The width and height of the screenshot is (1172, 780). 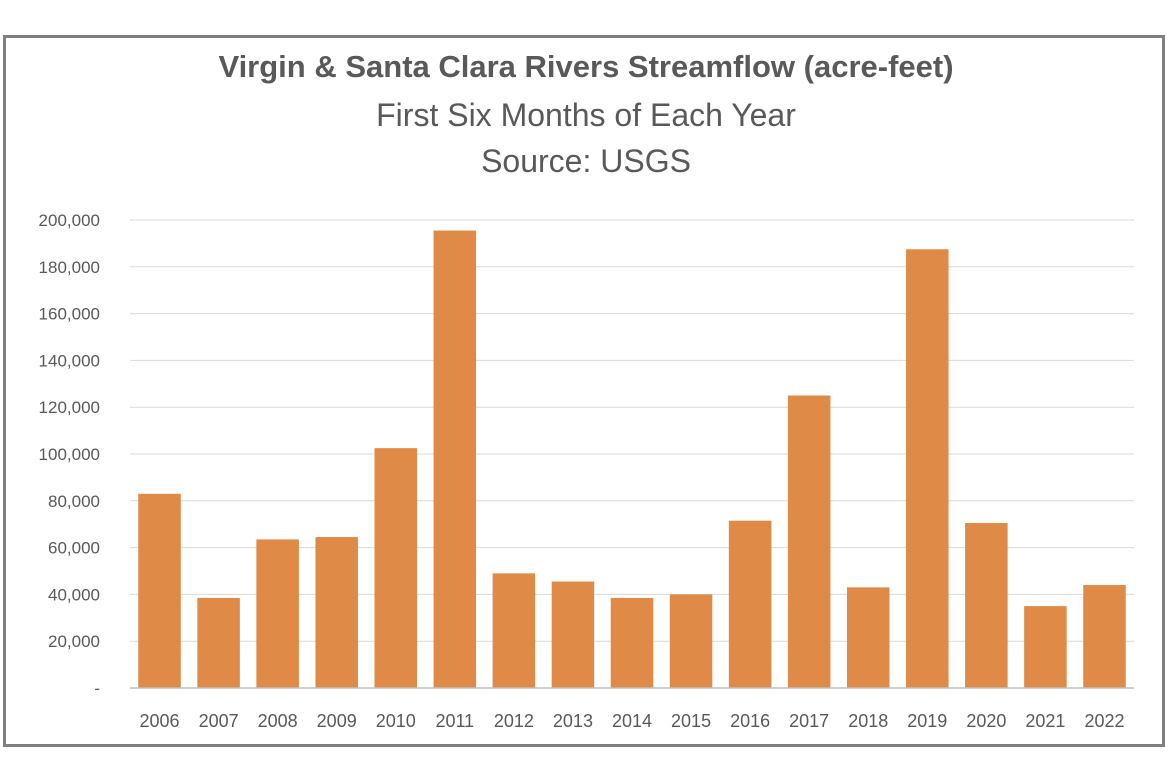 What do you see at coordinates (691, 721) in the screenshot?
I see `x-tick-label: 2015` at bounding box center [691, 721].